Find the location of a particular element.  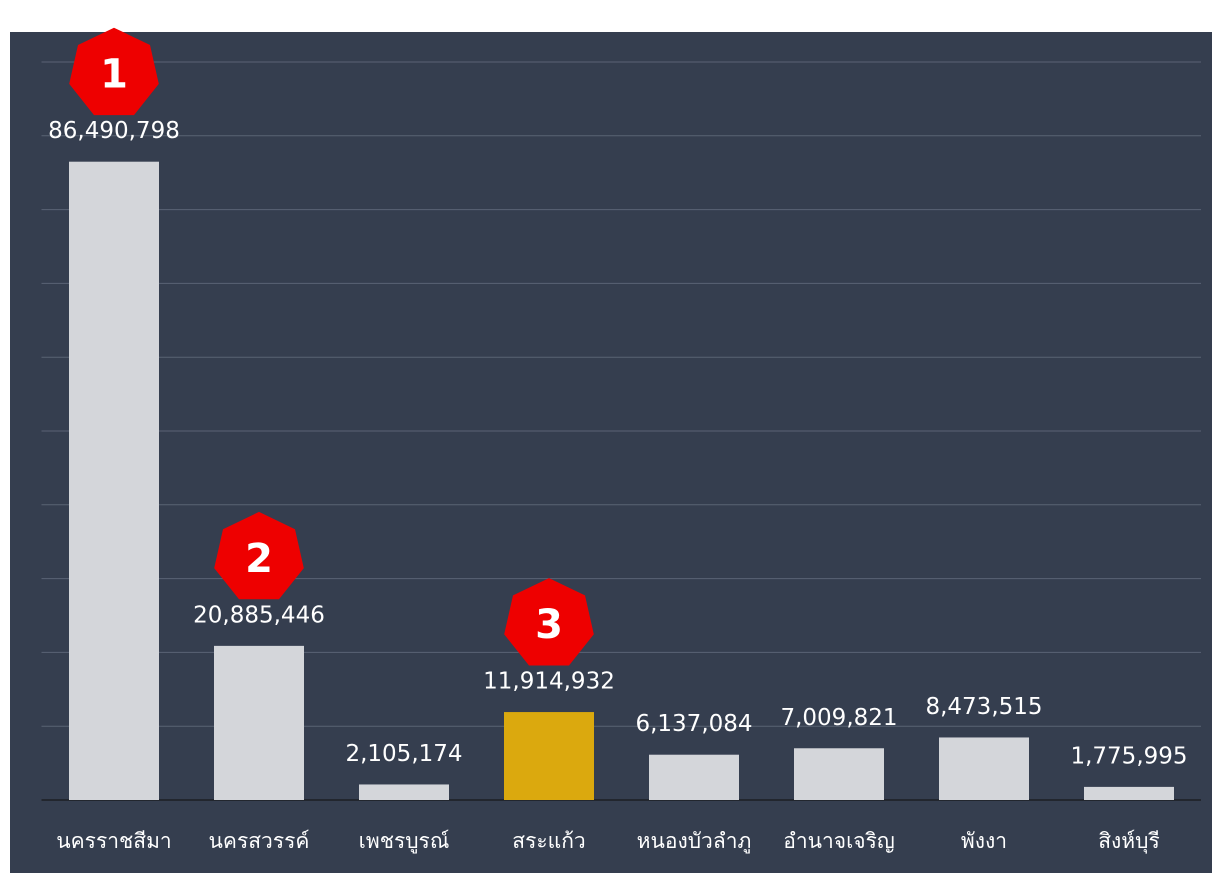

value-label: 8,473,515 is located at coordinates (983, 707).